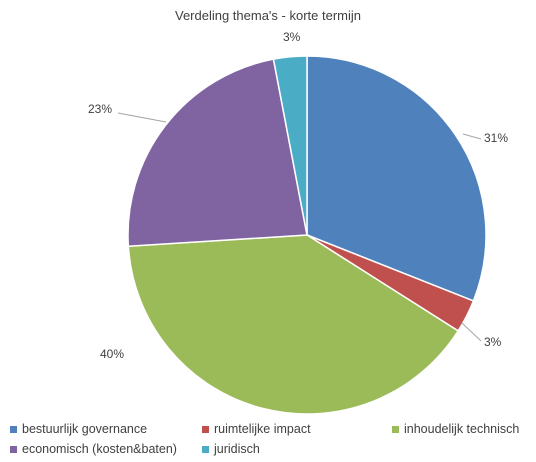  I want to click on slice-economisch, so click(217, 153).